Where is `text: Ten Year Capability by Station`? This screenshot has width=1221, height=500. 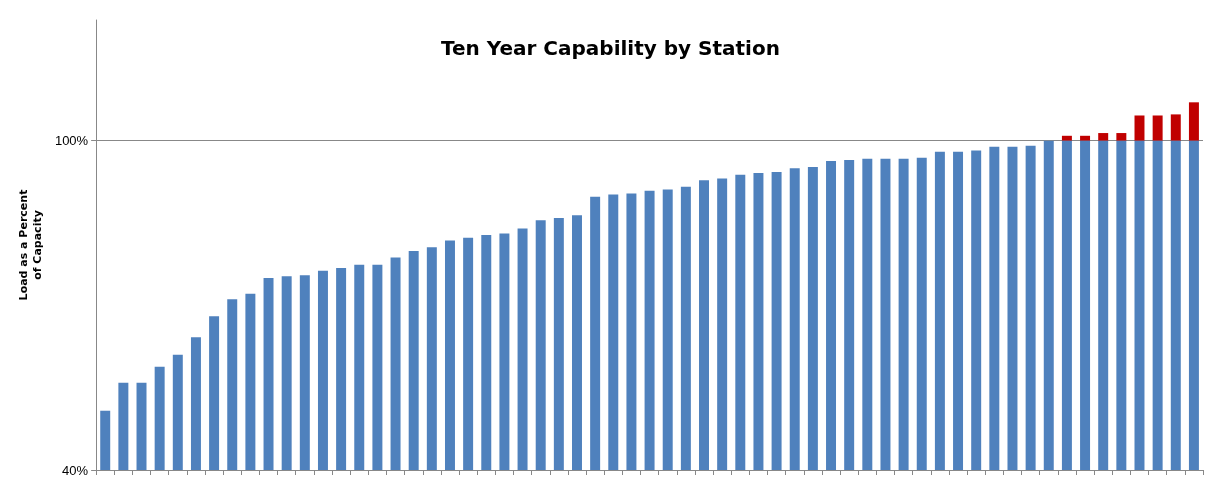 text: Ten Year Capability by Station is located at coordinates (610, 48).